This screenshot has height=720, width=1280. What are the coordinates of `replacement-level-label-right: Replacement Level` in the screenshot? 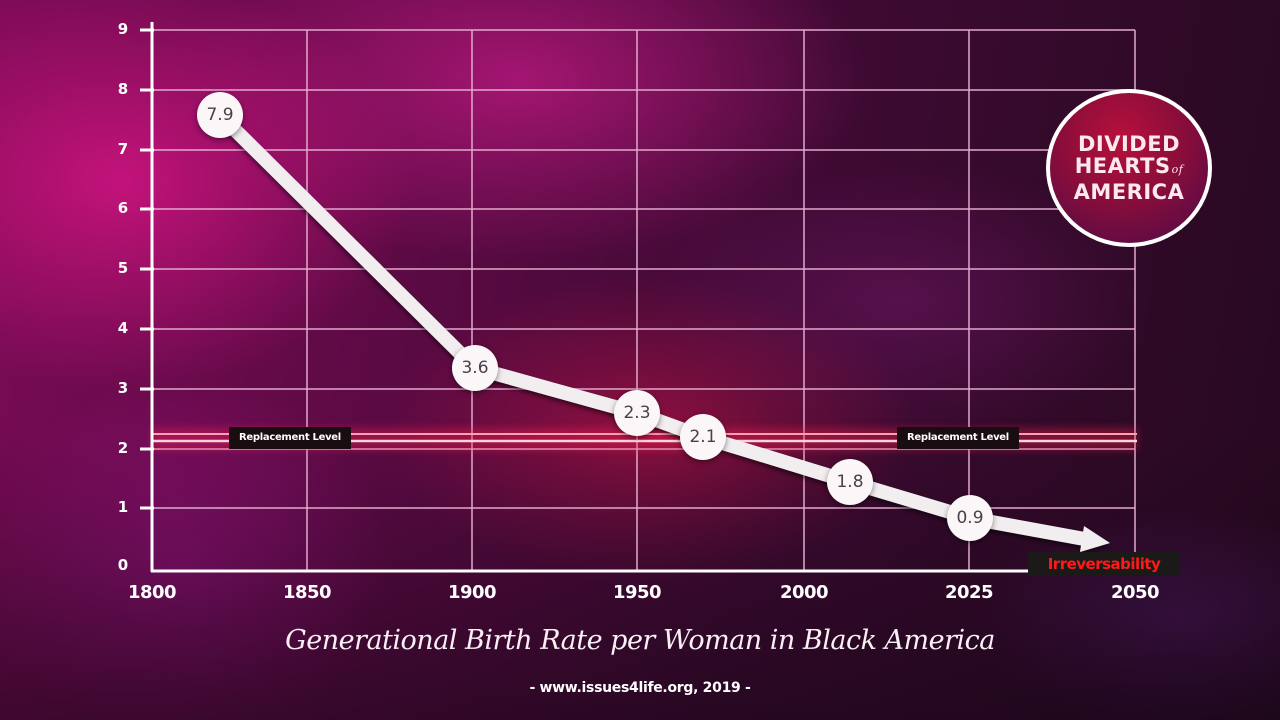 It's located at (958, 438).